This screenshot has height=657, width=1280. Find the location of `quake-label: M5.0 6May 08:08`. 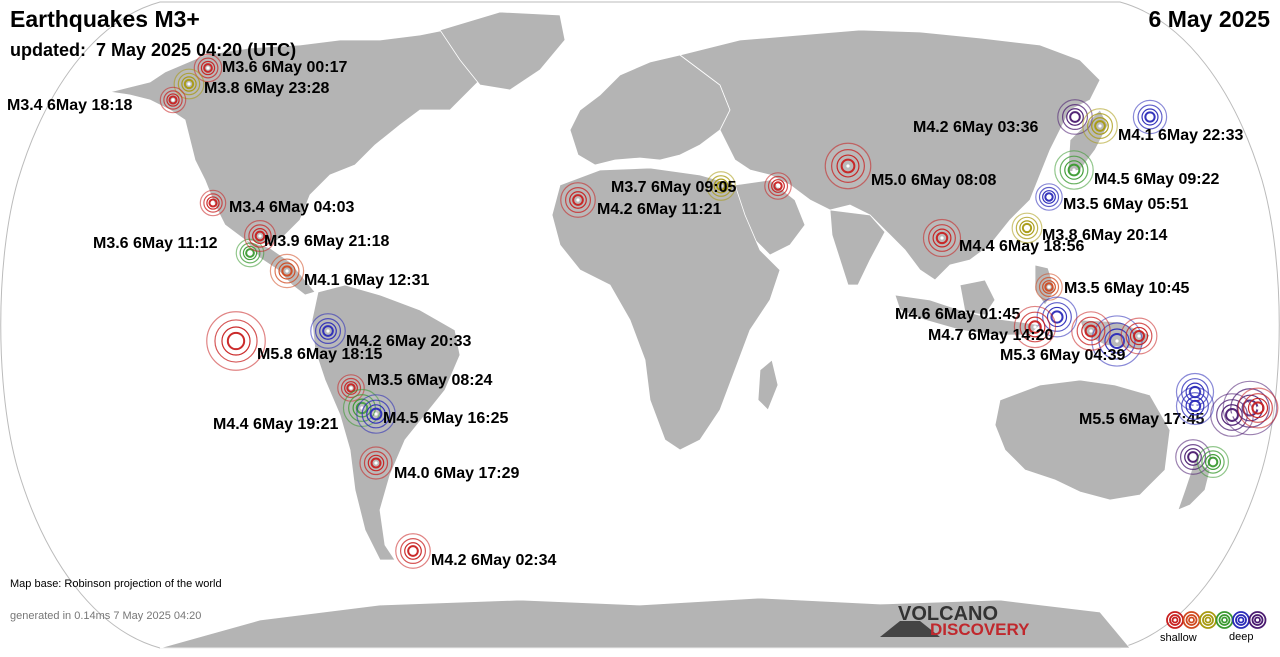

quake-label: M5.0 6May 08:08 is located at coordinates (934, 180).